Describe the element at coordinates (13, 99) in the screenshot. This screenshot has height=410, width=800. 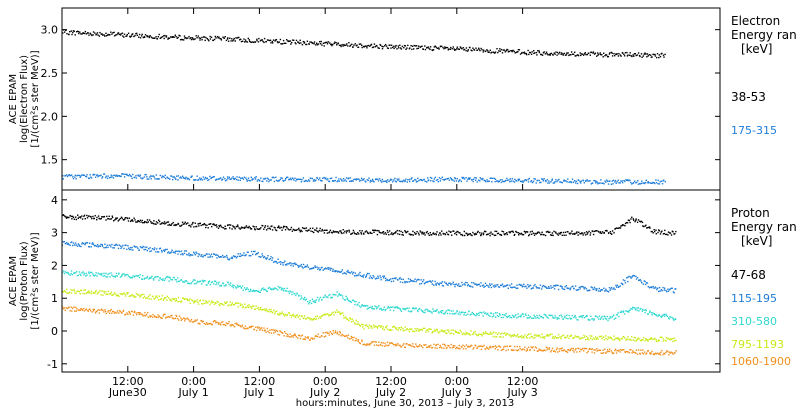
I see `electron-ylabel-line-1: ACE EPAM` at that location.